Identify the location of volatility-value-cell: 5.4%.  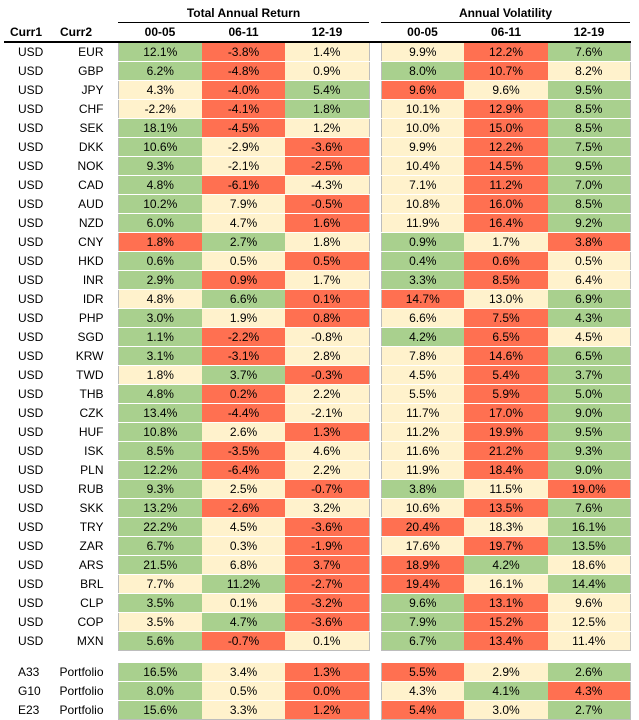
(506, 375).